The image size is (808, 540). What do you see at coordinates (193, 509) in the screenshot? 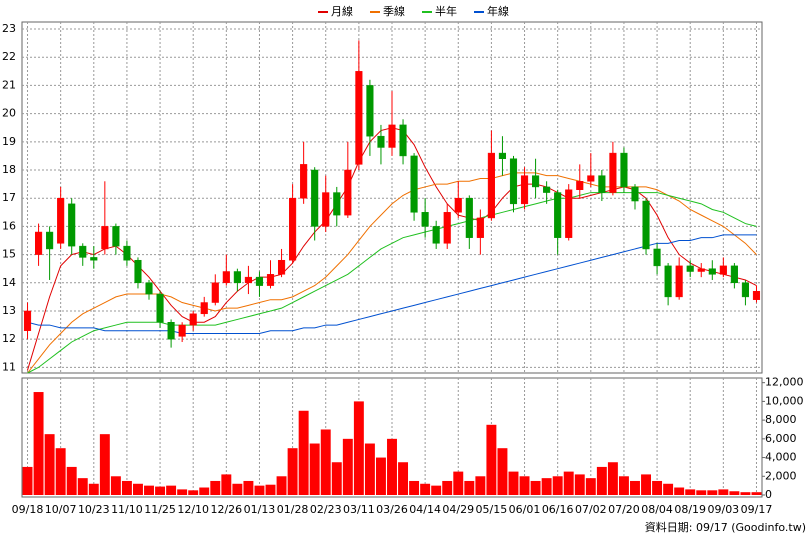
I see `x-tick-label: 12/10` at bounding box center [193, 509].